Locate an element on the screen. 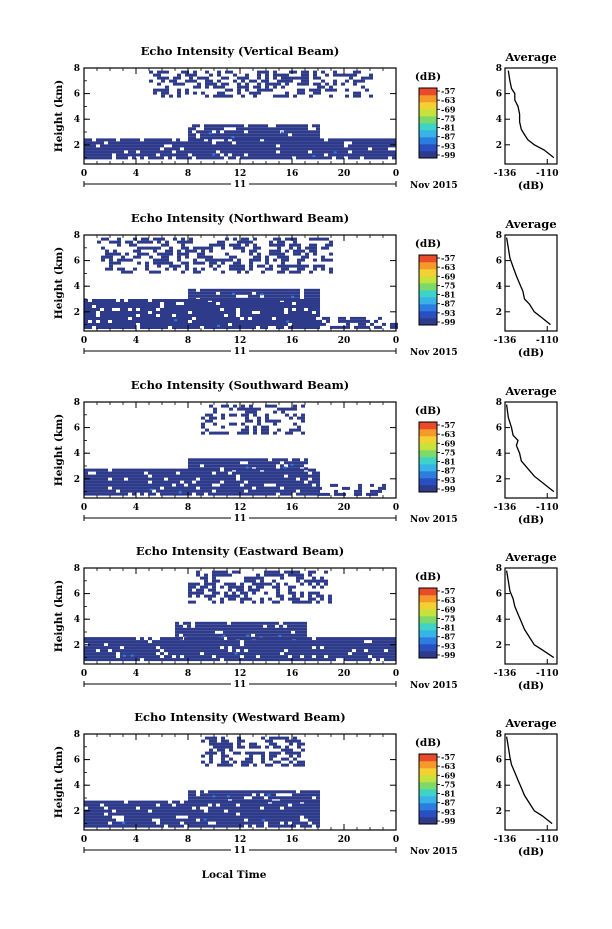 This screenshot has width=612, height=929. average-y-tick-label: 6 is located at coordinates (499, 595).